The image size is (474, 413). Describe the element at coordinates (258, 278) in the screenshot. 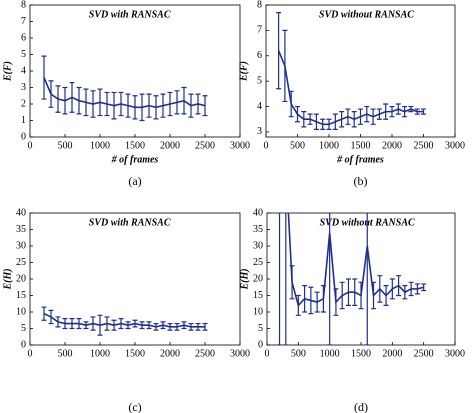

I see `y-tick-label: 20` at that location.